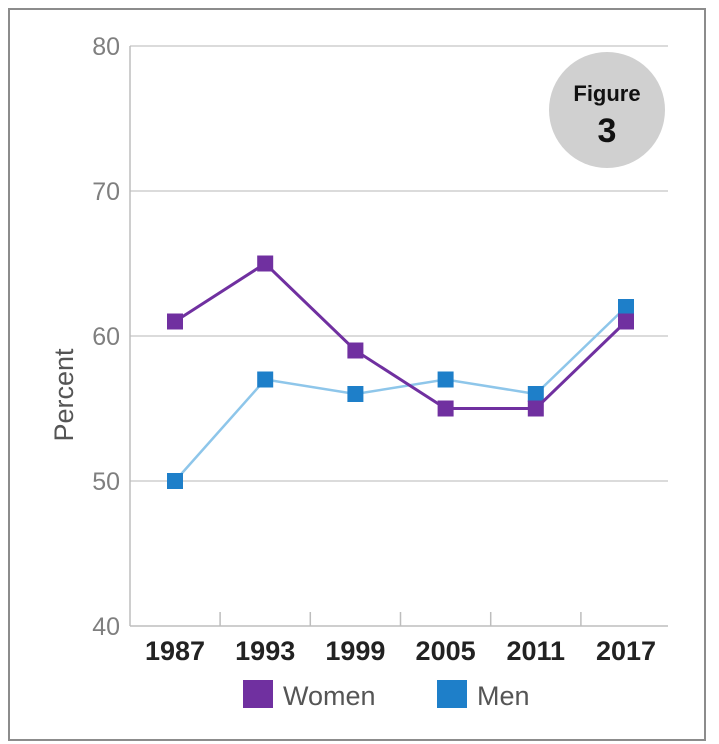  Describe the element at coordinates (607, 131) in the screenshot. I see `figure-badge-number: 3` at that location.